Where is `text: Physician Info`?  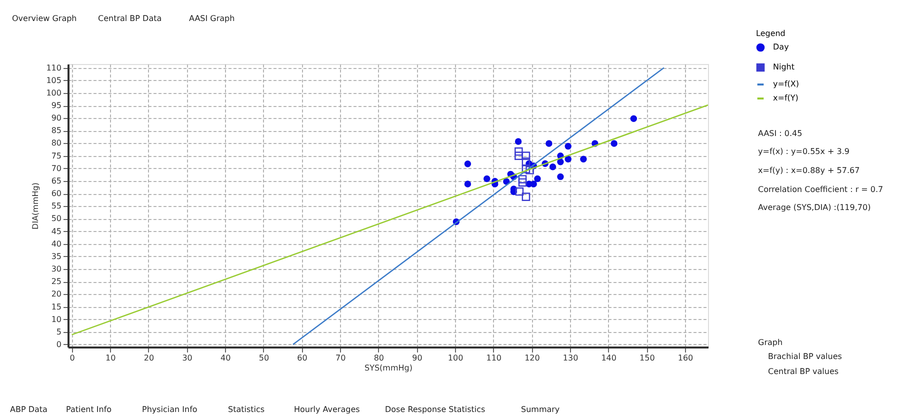
text: Physician Info is located at coordinates (170, 409).